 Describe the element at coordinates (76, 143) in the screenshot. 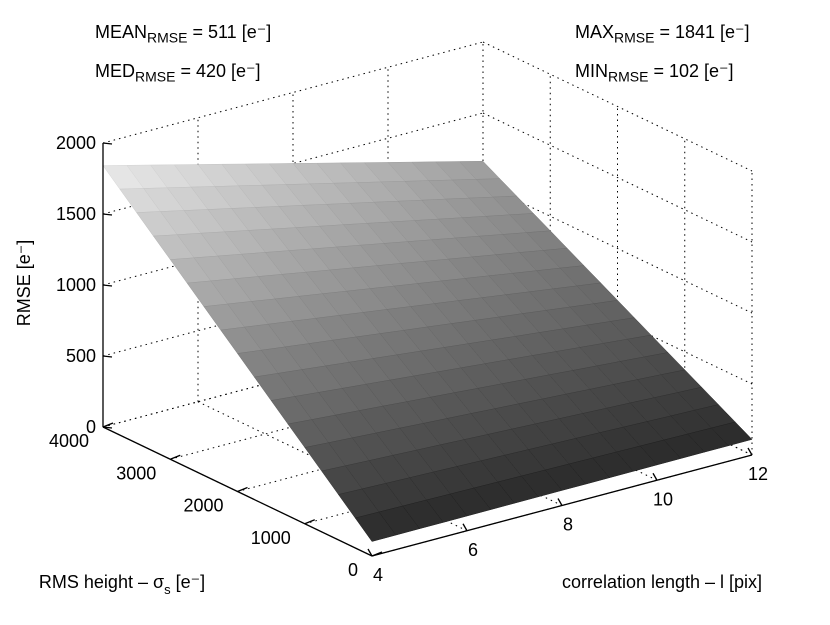

I see `z-tick-label: 2000` at that location.